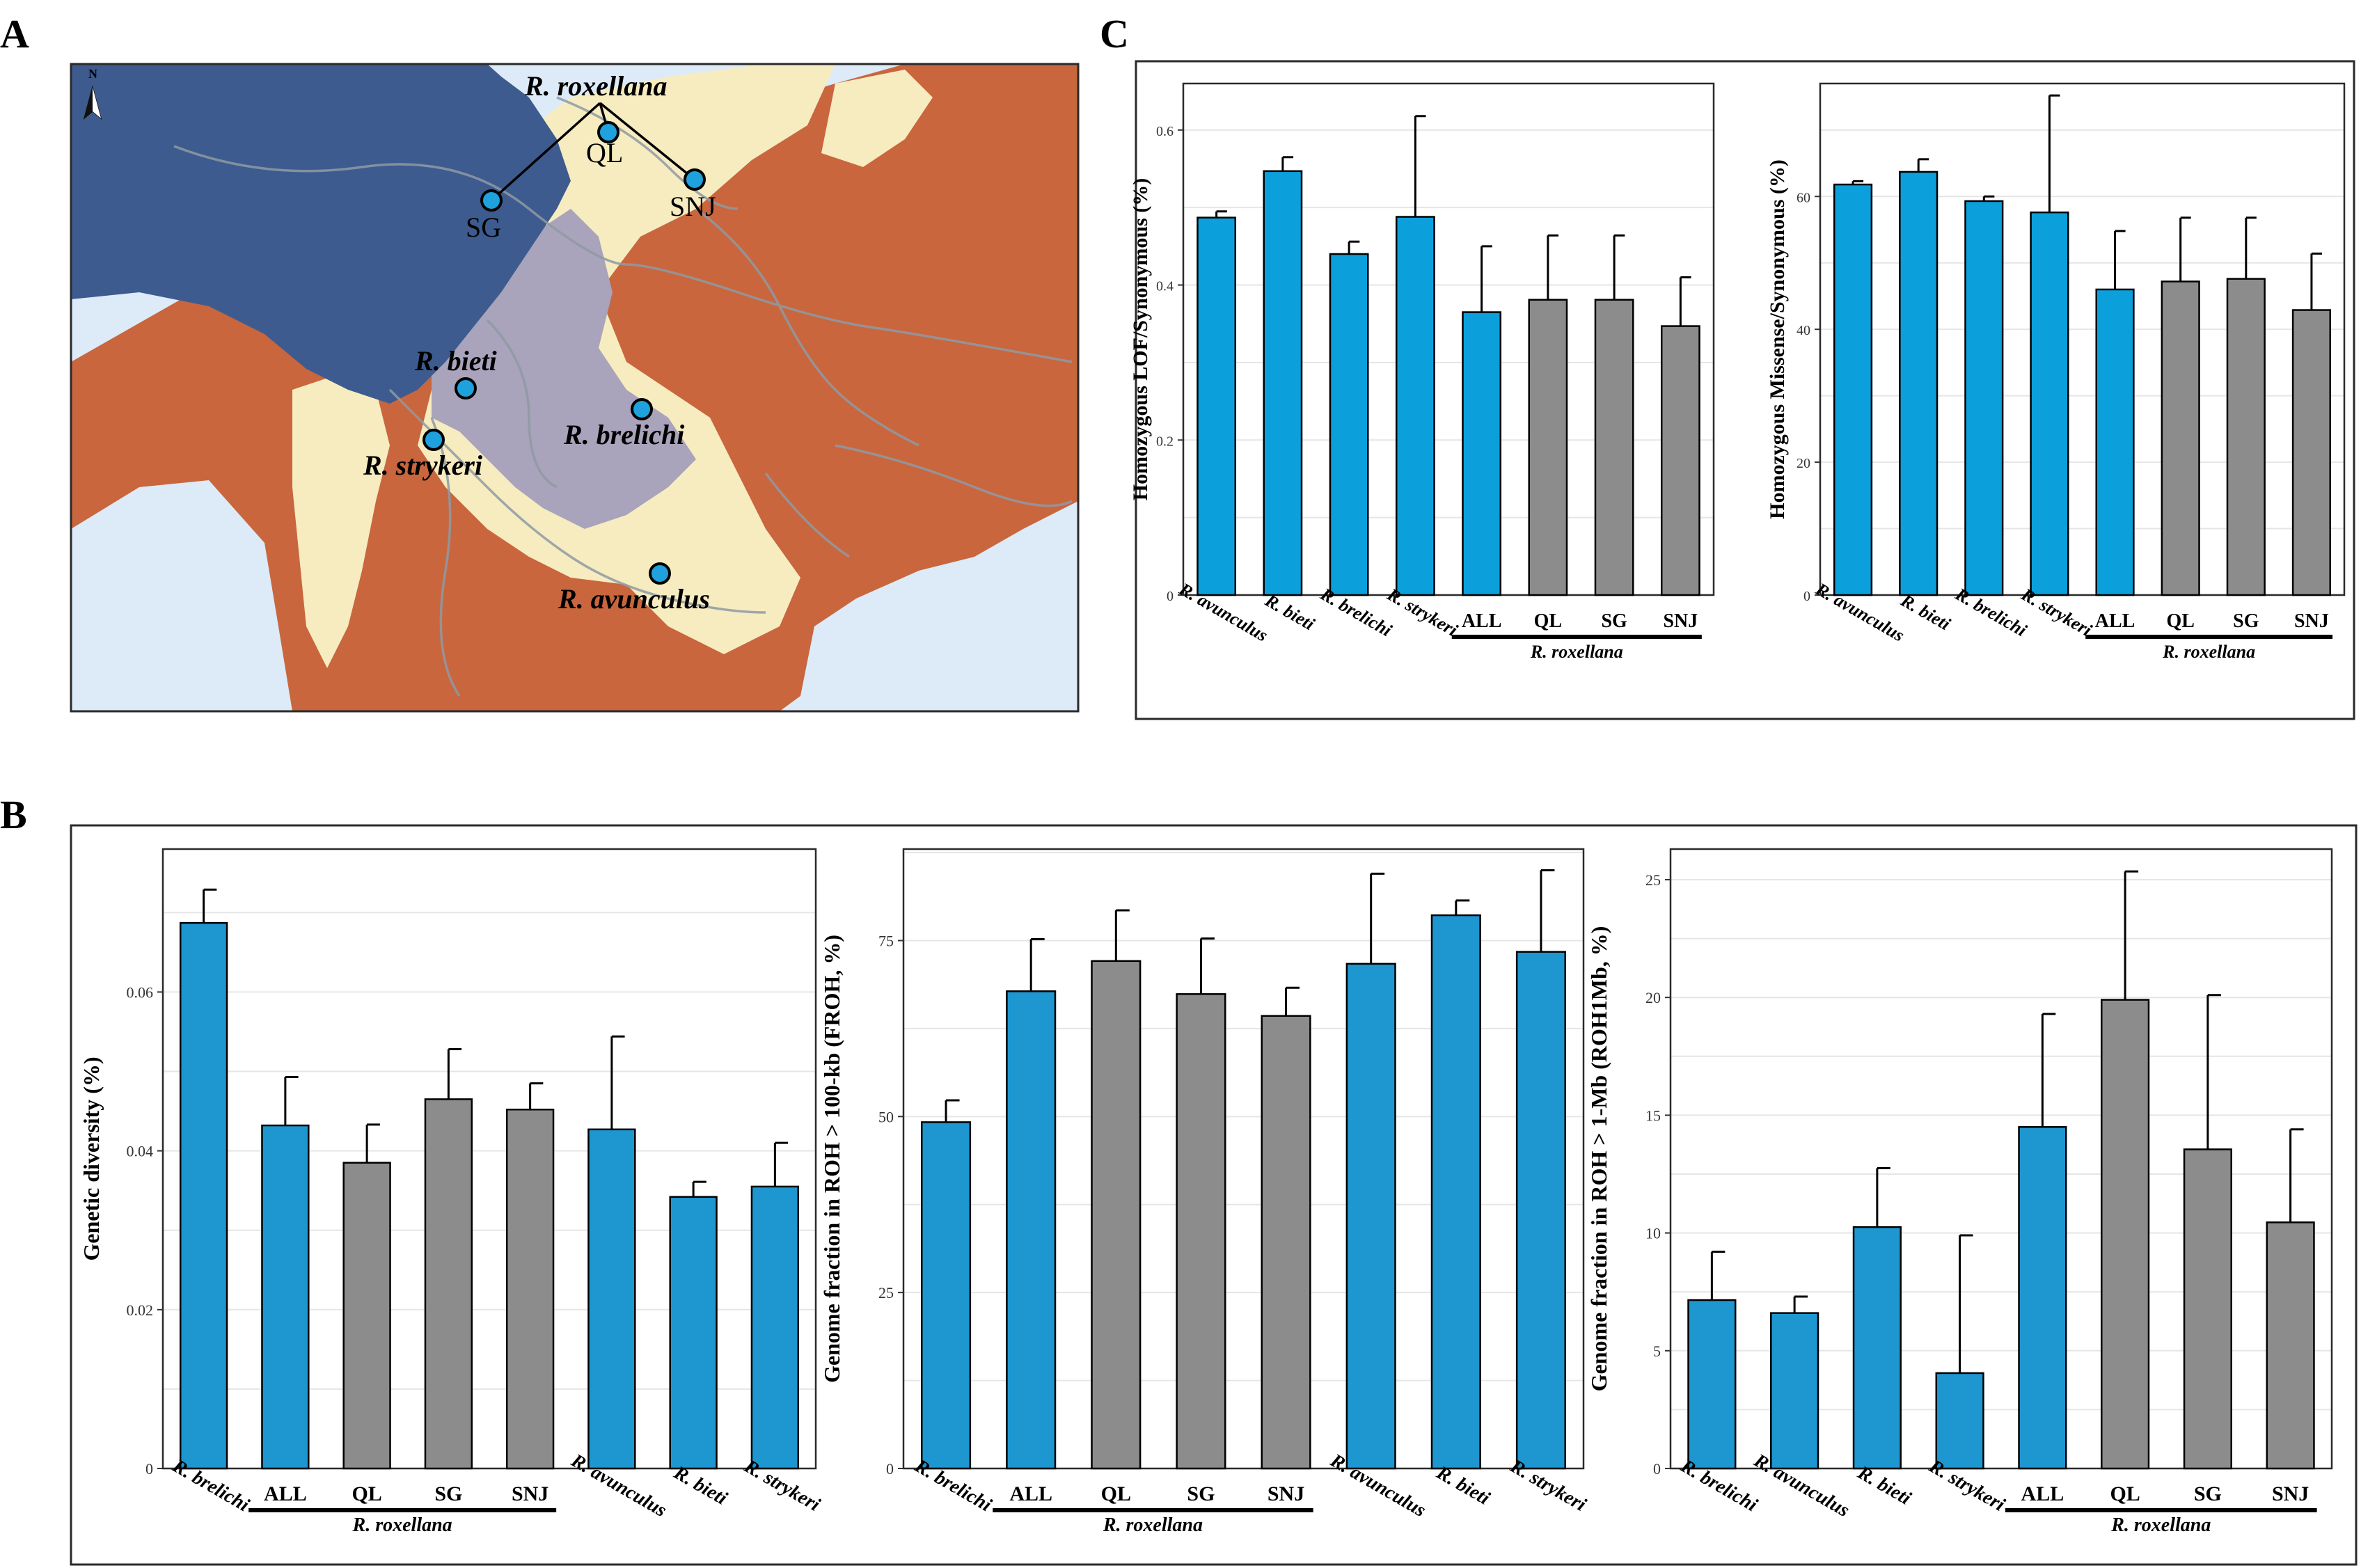 This screenshot has height=1568, width=2361. Describe the element at coordinates (422, 465) in the screenshot. I see `species-label-strykeri: R. strykeri` at that location.